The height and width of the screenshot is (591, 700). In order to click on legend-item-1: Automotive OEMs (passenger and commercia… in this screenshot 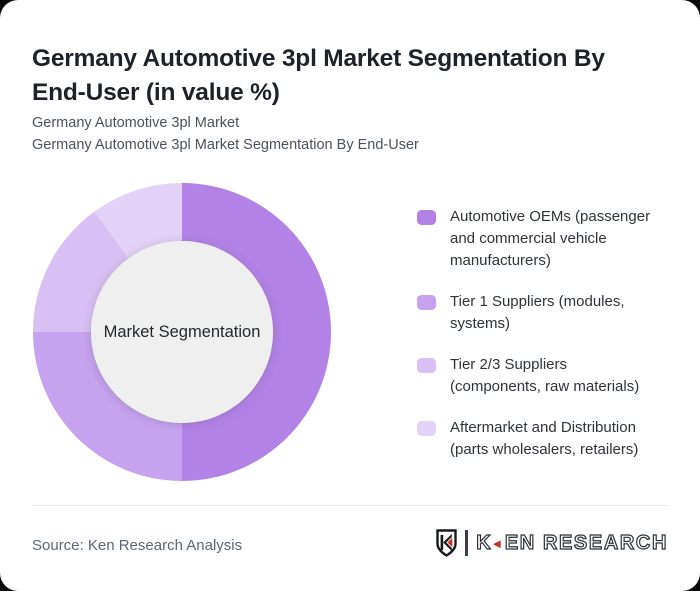, I will do `click(543, 239)`.